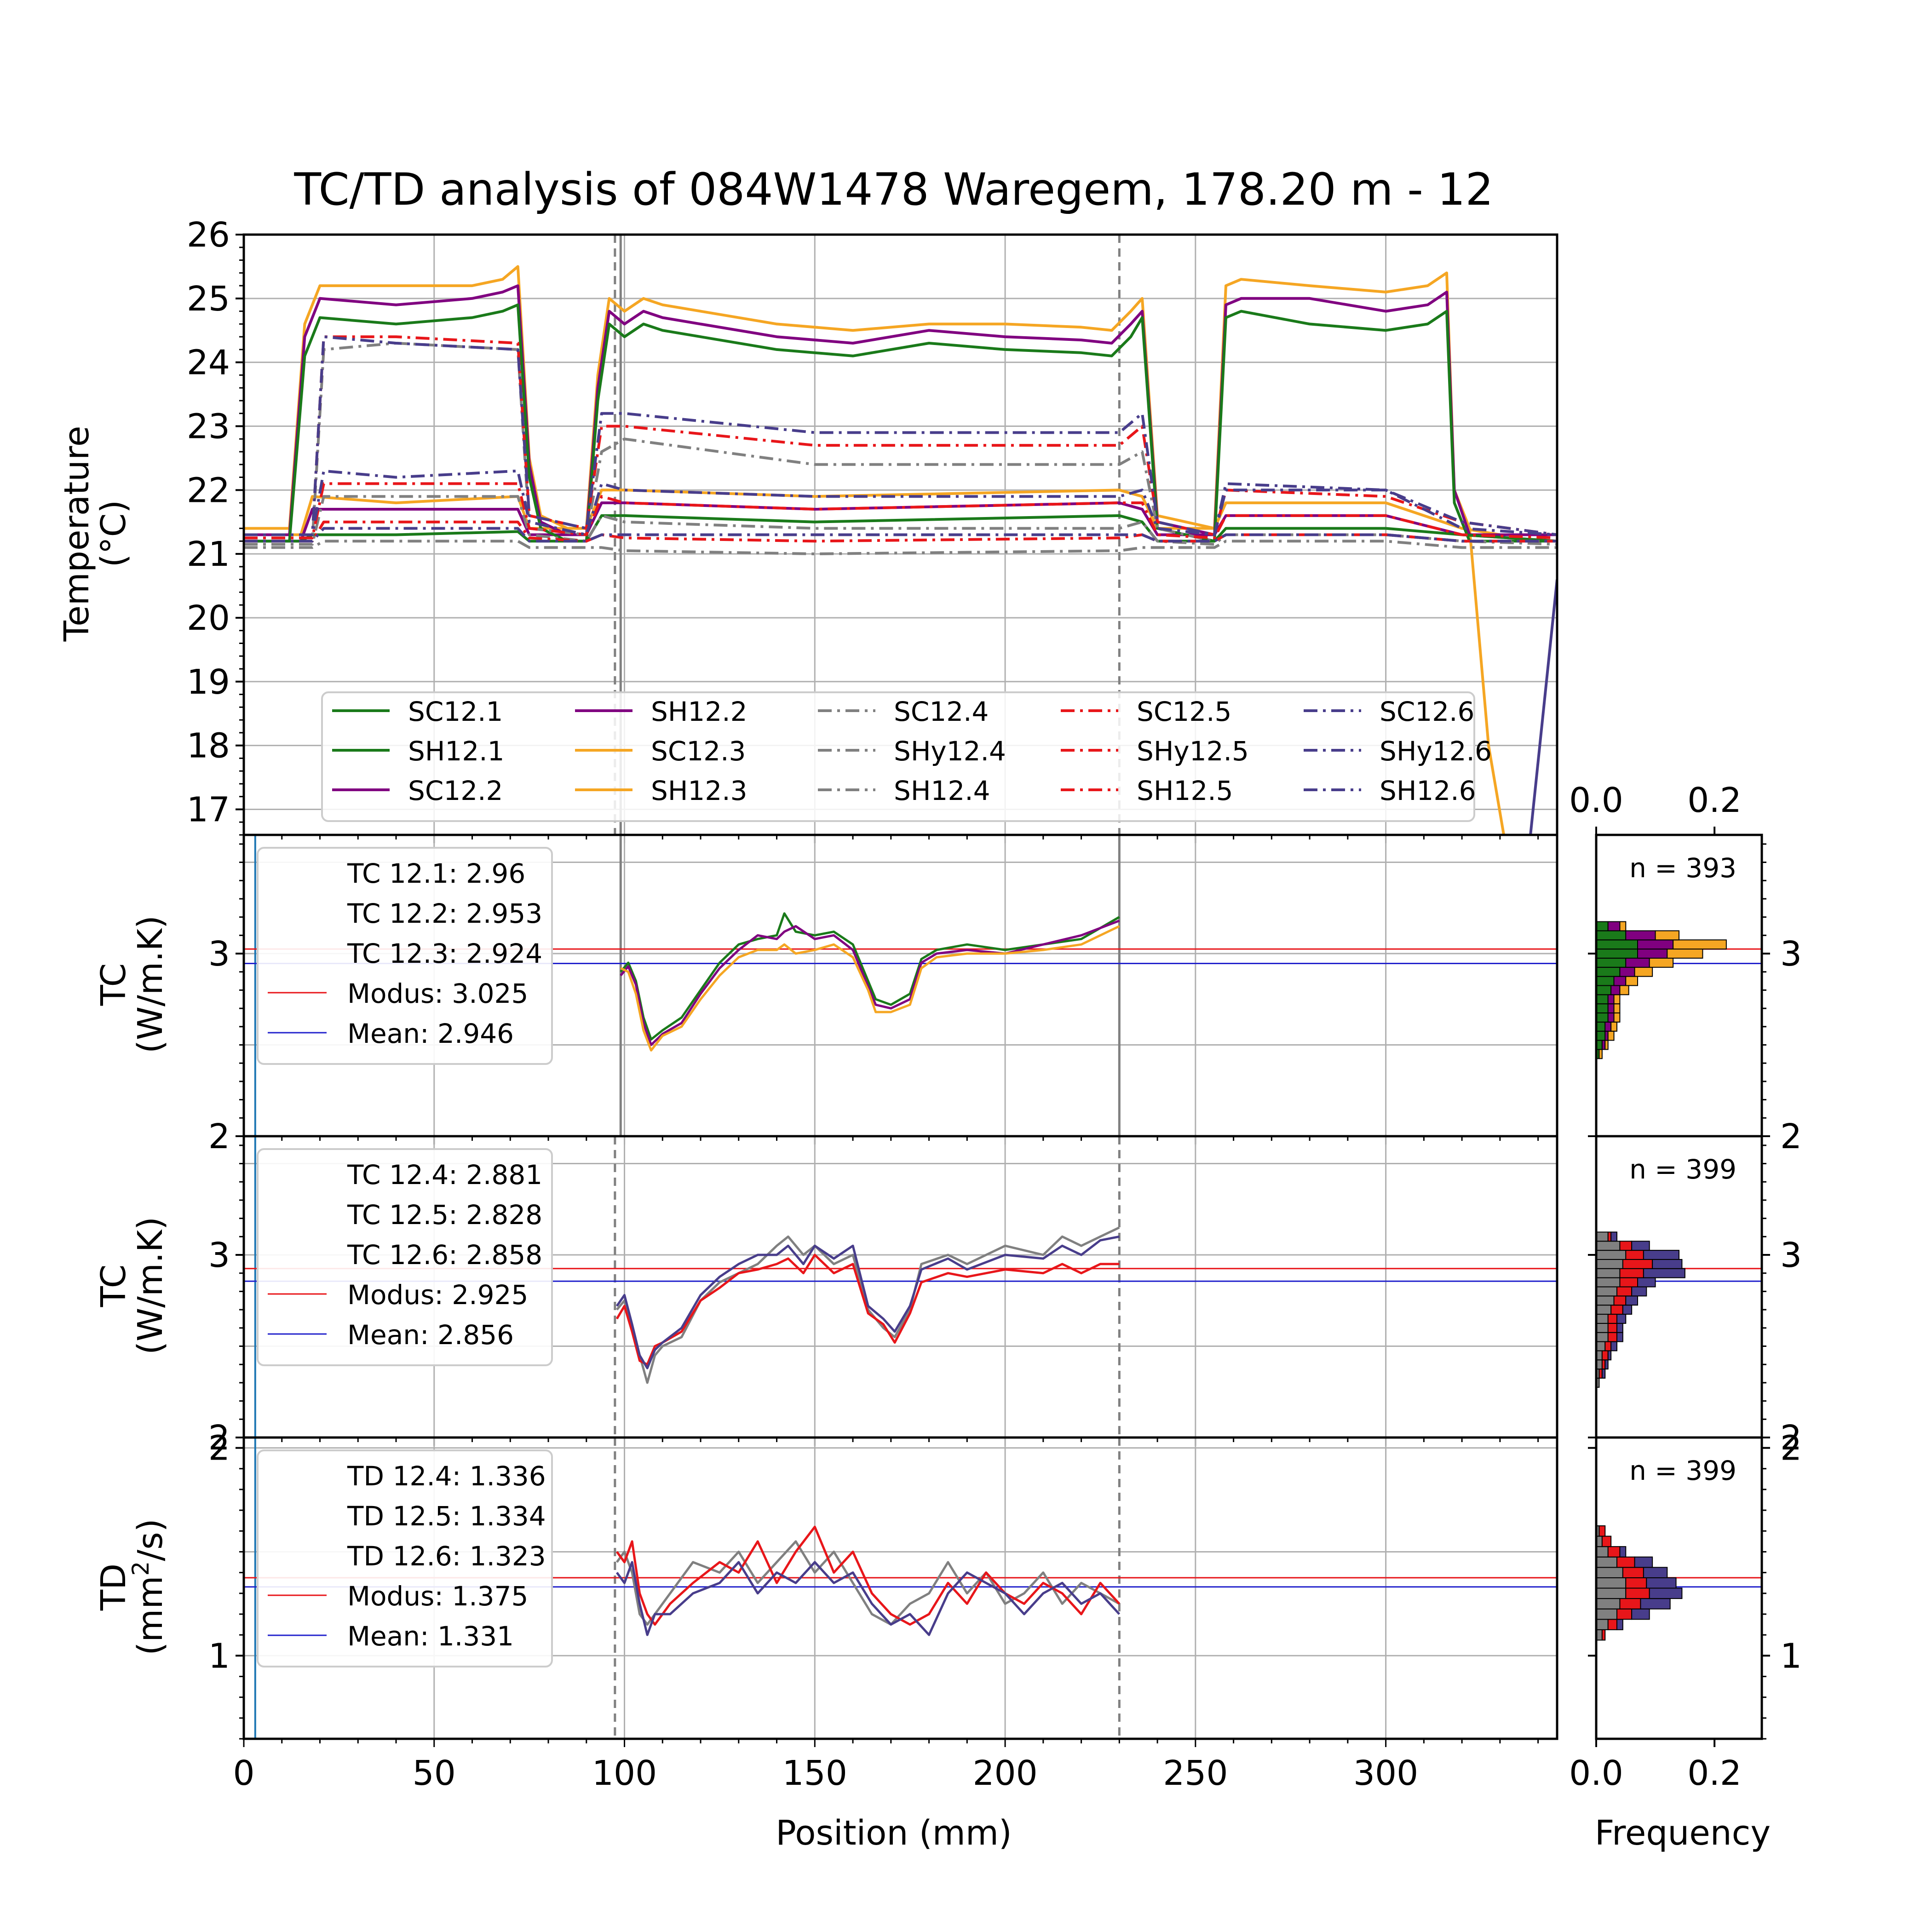 Image resolution: width=1932 pixels, height=1932 pixels. What do you see at coordinates (113, 1286) in the screenshot?
I see `tc-lower-y-label-line1: TC` at bounding box center [113, 1286].